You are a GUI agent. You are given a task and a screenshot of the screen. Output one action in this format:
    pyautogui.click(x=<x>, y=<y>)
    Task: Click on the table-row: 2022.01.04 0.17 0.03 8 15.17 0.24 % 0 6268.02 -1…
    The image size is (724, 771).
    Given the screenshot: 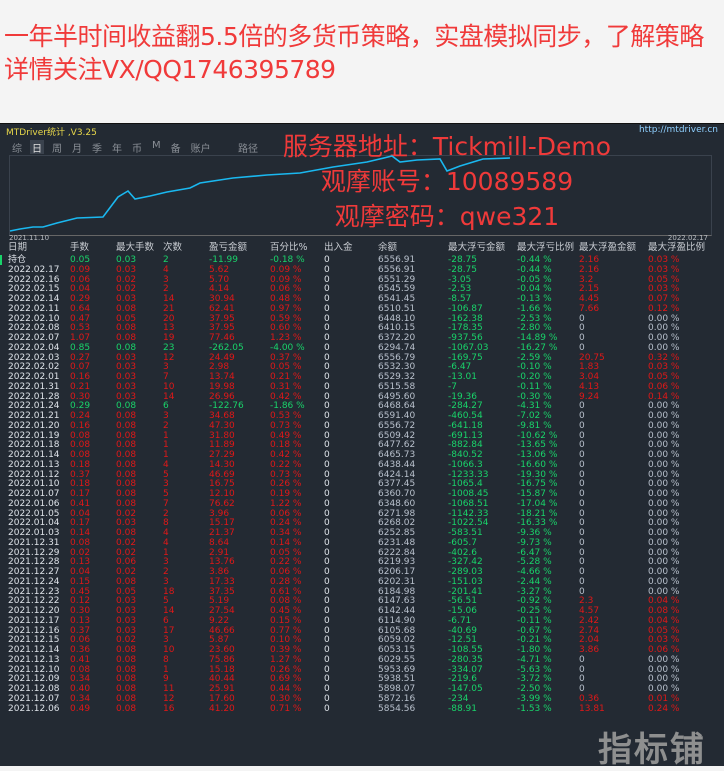 What is the action you would take?
    pyautogui.click(x=362, y=523)
    